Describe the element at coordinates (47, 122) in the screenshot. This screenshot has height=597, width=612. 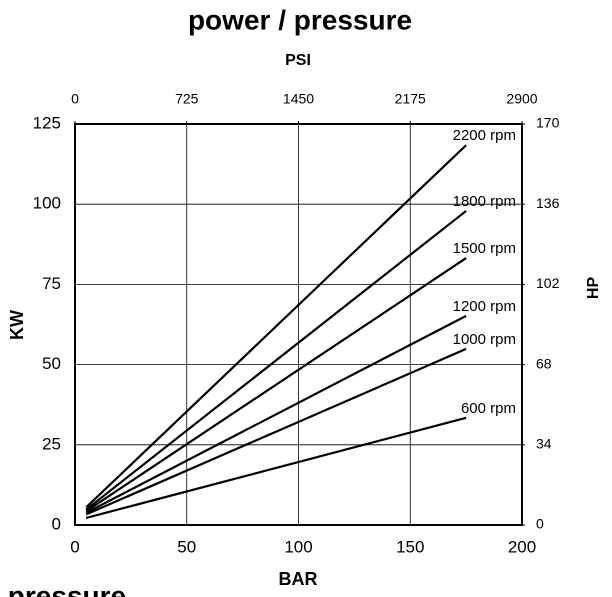
I see `y-tick-label: 125` at that location.